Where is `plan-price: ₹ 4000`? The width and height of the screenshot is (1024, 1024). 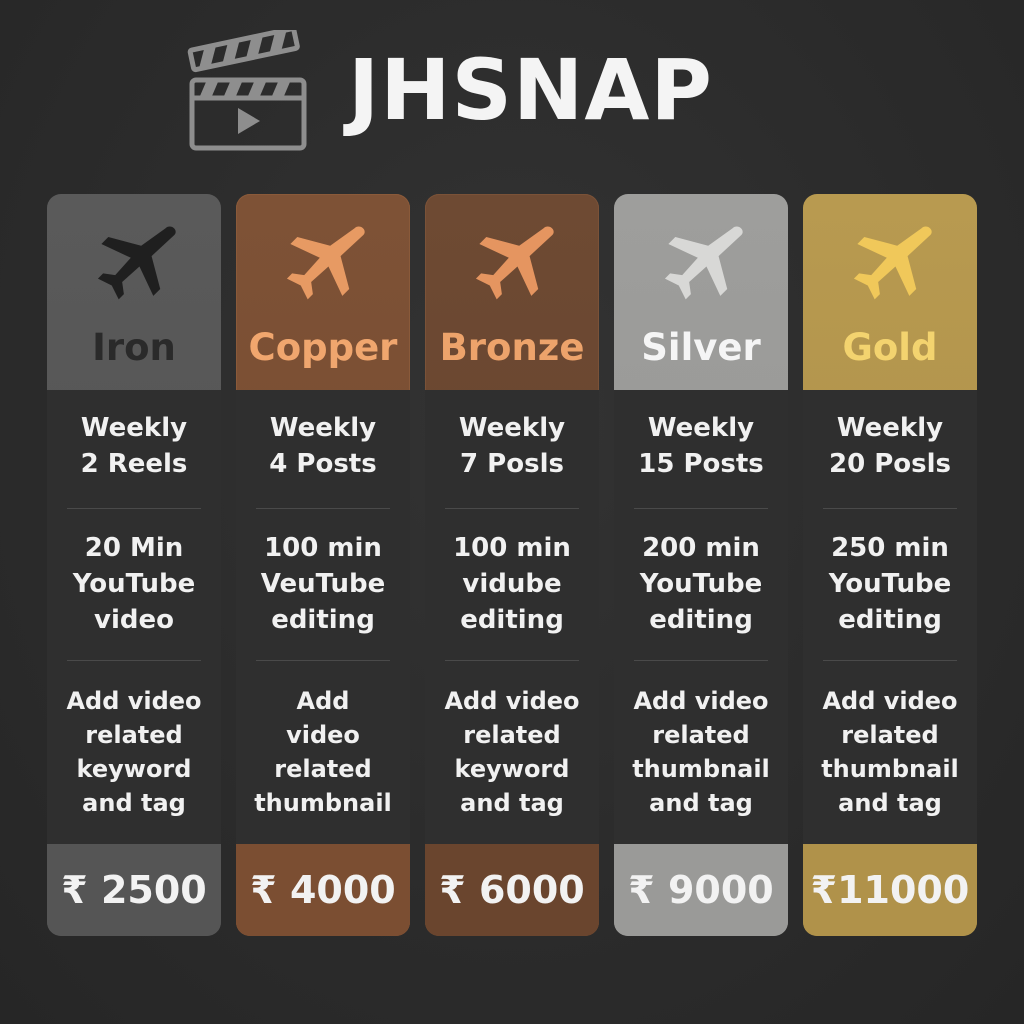
plan-price: ₹ 4000 is located at coordinates (323, 890).